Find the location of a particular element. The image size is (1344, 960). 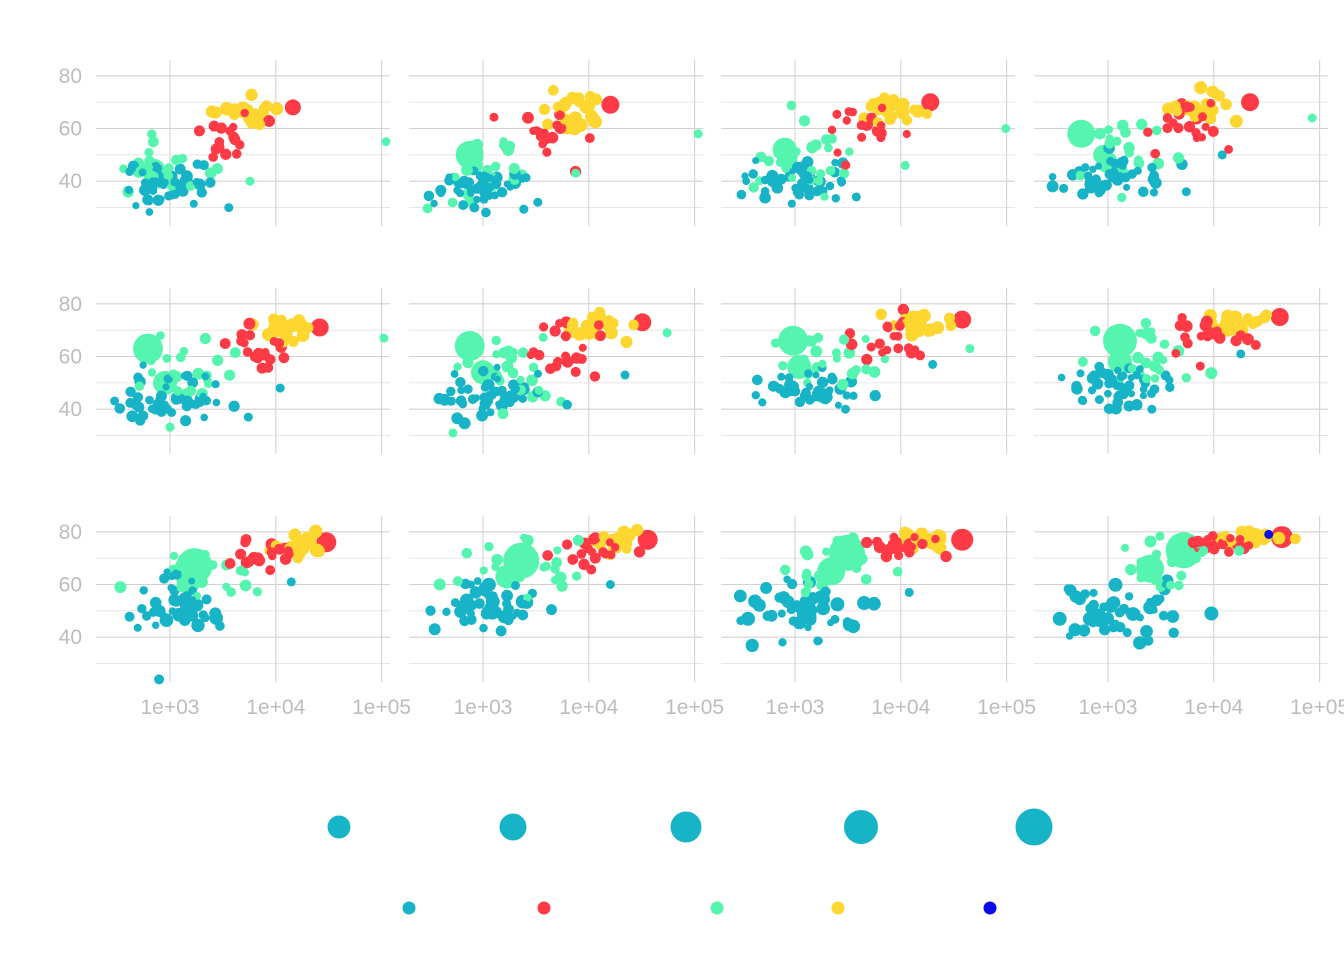

facet-panel-5: 40 60 80 is located at coordinates (224, 371).